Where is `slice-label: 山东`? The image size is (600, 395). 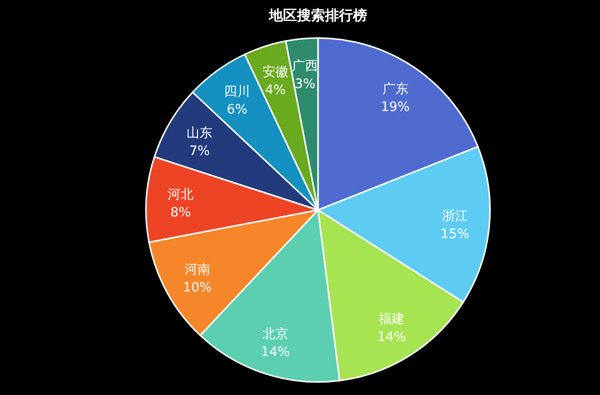 slice-label: 山东 is located at coordinates (199, 133).